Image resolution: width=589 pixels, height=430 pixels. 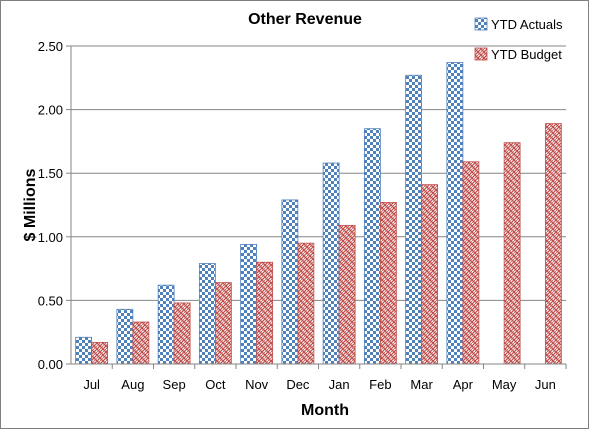 I want to click on y-axis-title: $ Millions, so click(x=30, y=204).